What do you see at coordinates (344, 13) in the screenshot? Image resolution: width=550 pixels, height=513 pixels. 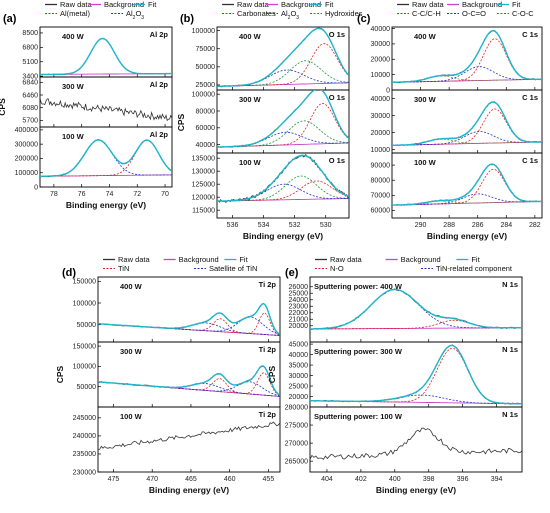 I see `legend-label: Hydroxides` at bounding box center [344, 13].